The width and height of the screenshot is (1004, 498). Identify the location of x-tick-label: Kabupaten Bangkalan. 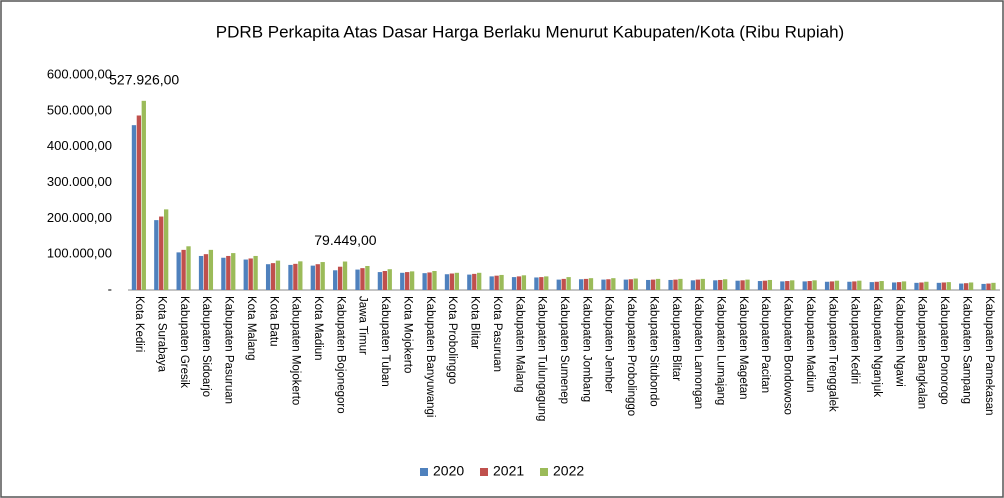
(922, 352).